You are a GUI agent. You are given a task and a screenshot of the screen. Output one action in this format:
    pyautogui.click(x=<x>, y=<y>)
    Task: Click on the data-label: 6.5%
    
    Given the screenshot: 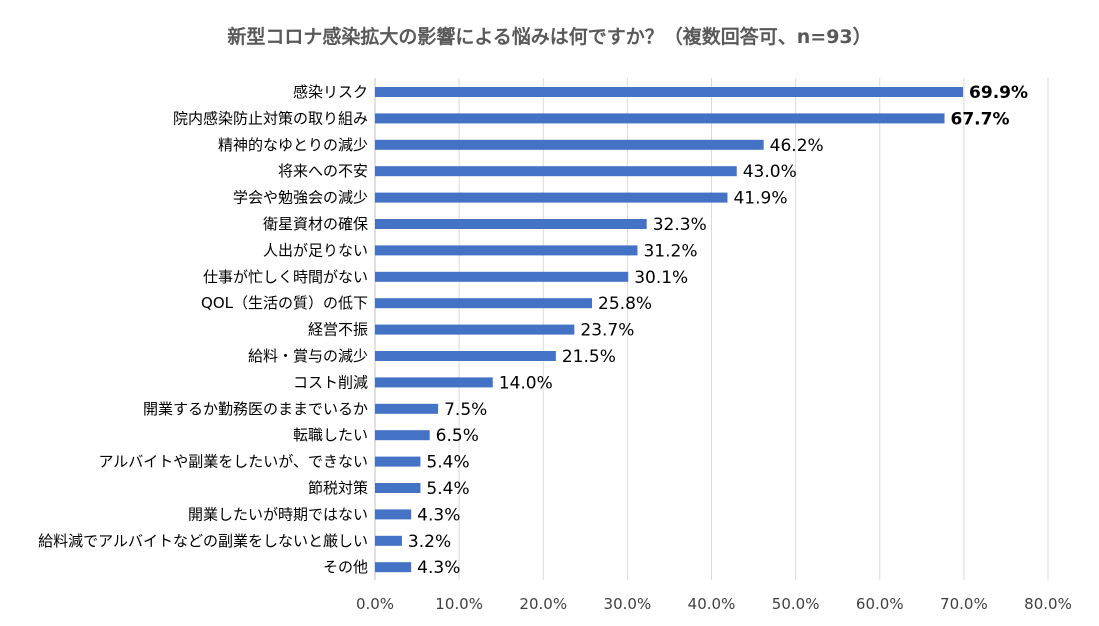 What is the action you would take?
    pyautogui.click(x=457, y=436)
    